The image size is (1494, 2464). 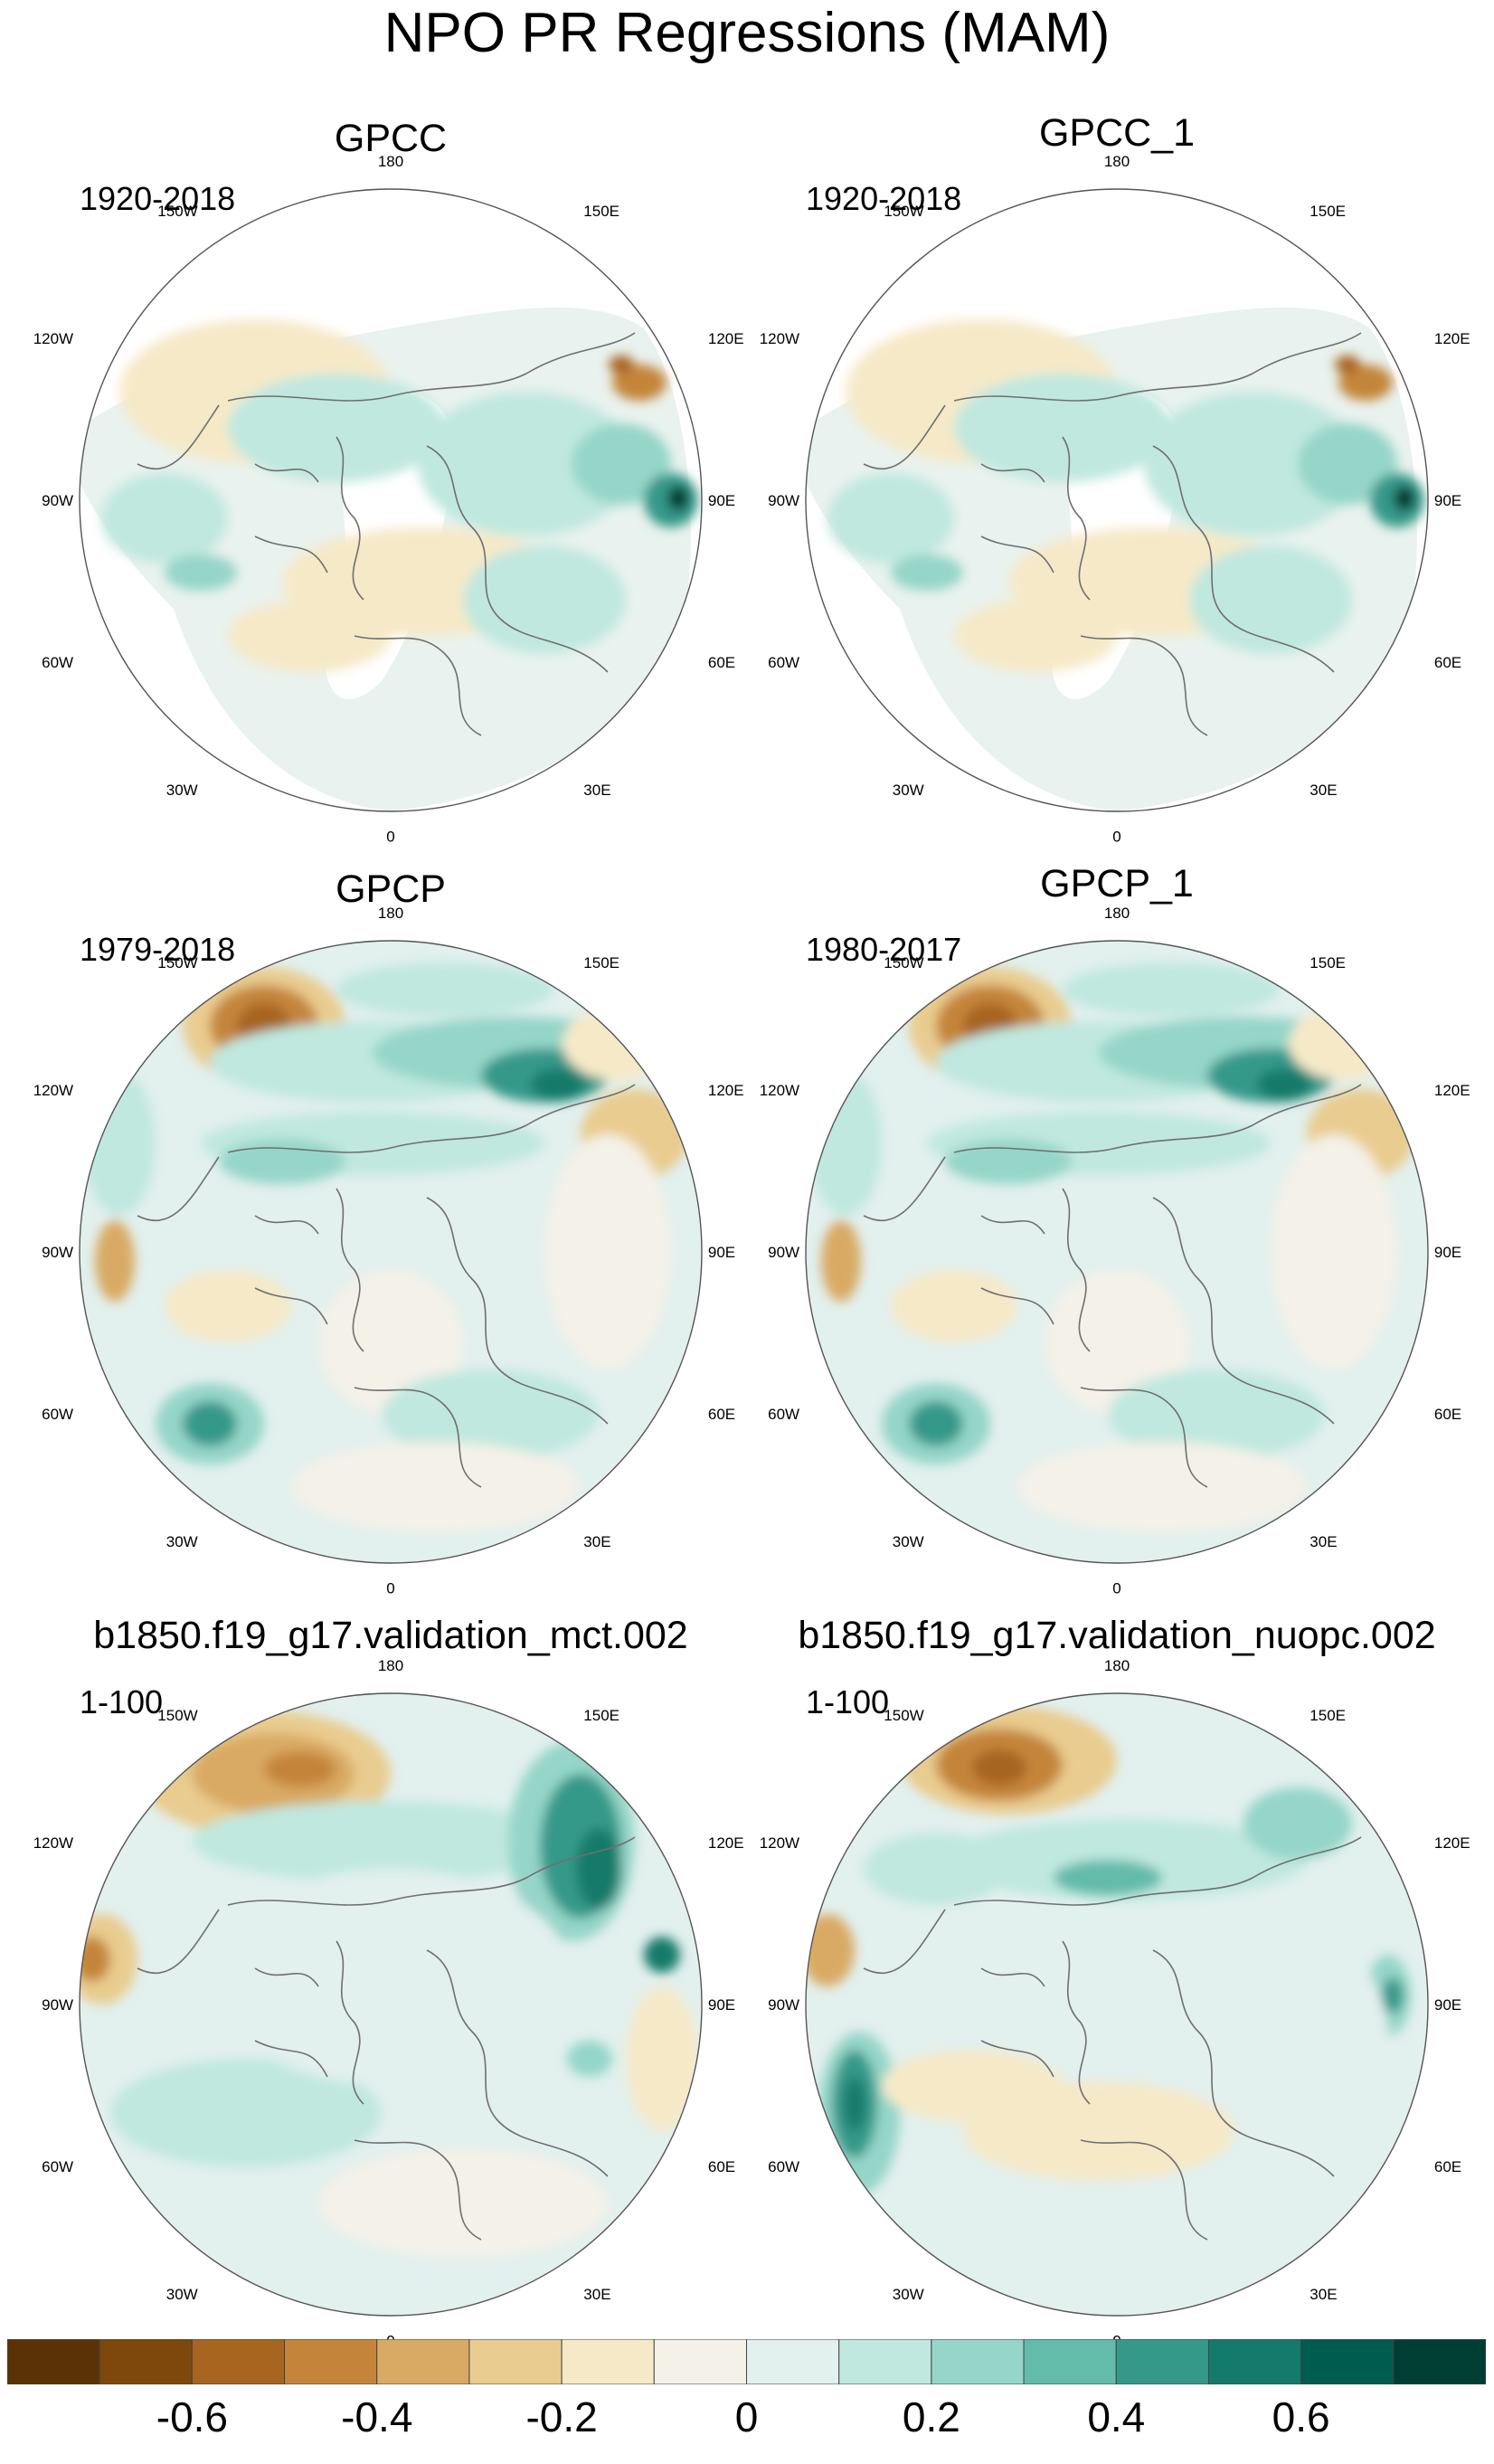 I want to click on longitude-label: 60E, so click(x=1447, y=663).